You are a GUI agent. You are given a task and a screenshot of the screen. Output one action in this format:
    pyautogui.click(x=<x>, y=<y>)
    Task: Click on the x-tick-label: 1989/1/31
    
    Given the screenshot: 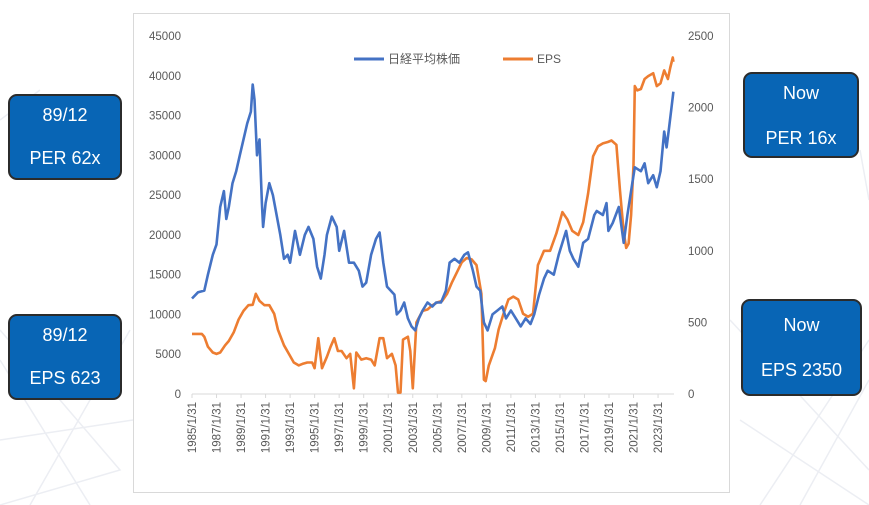 What is the action you would take?
    pyautogui.click(x=242, y=427)
    